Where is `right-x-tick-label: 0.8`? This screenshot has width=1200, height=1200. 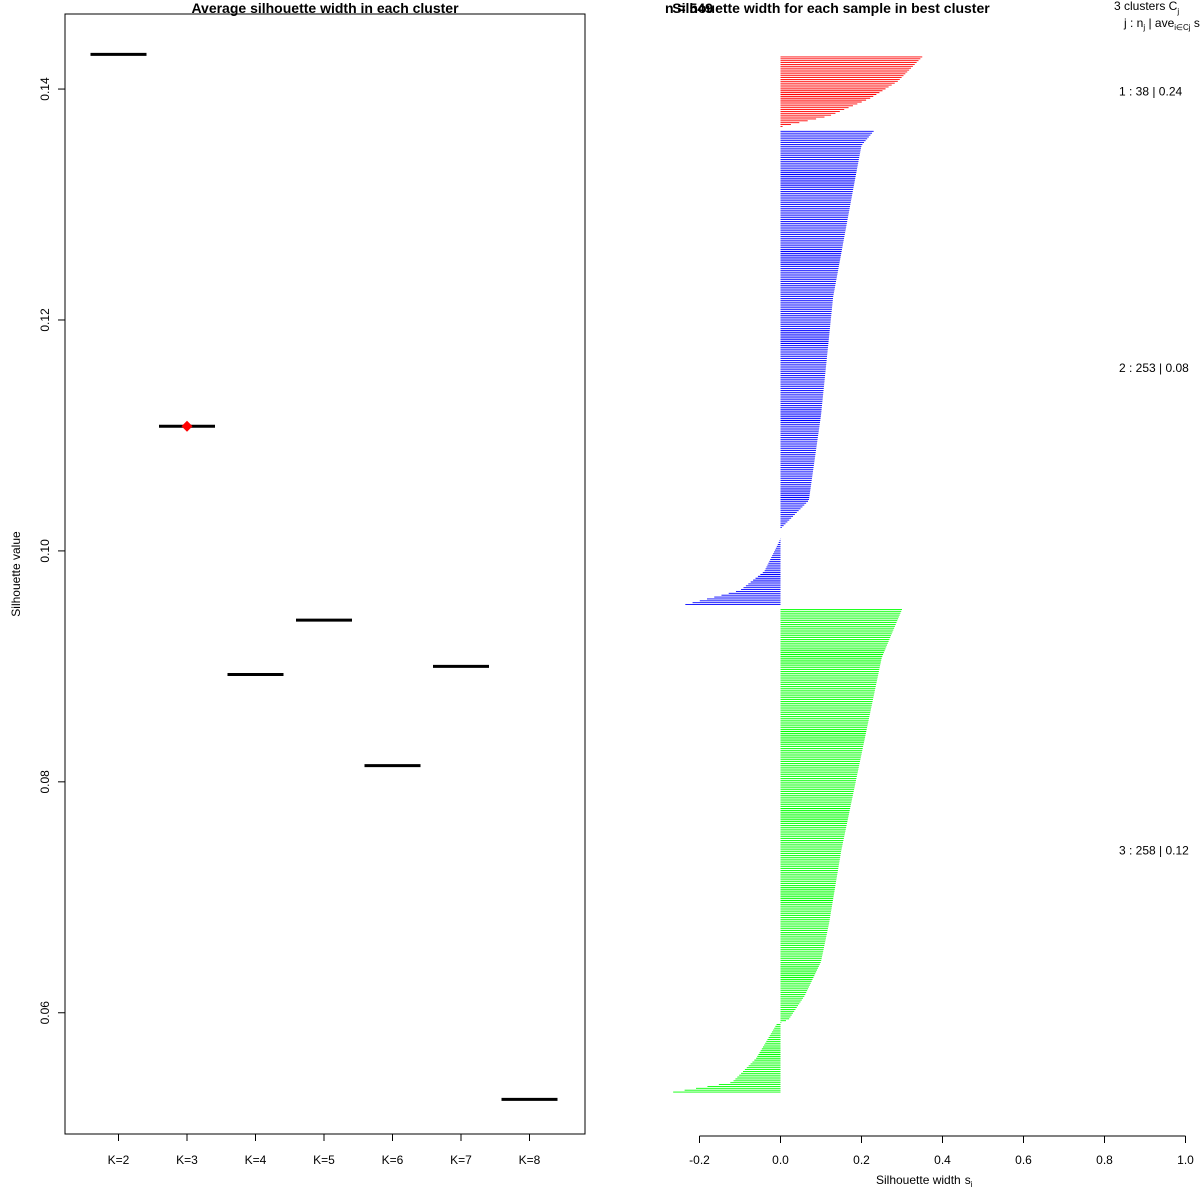
right-x-tick-label: 0.8 is located at coordinates (1104, 1160).